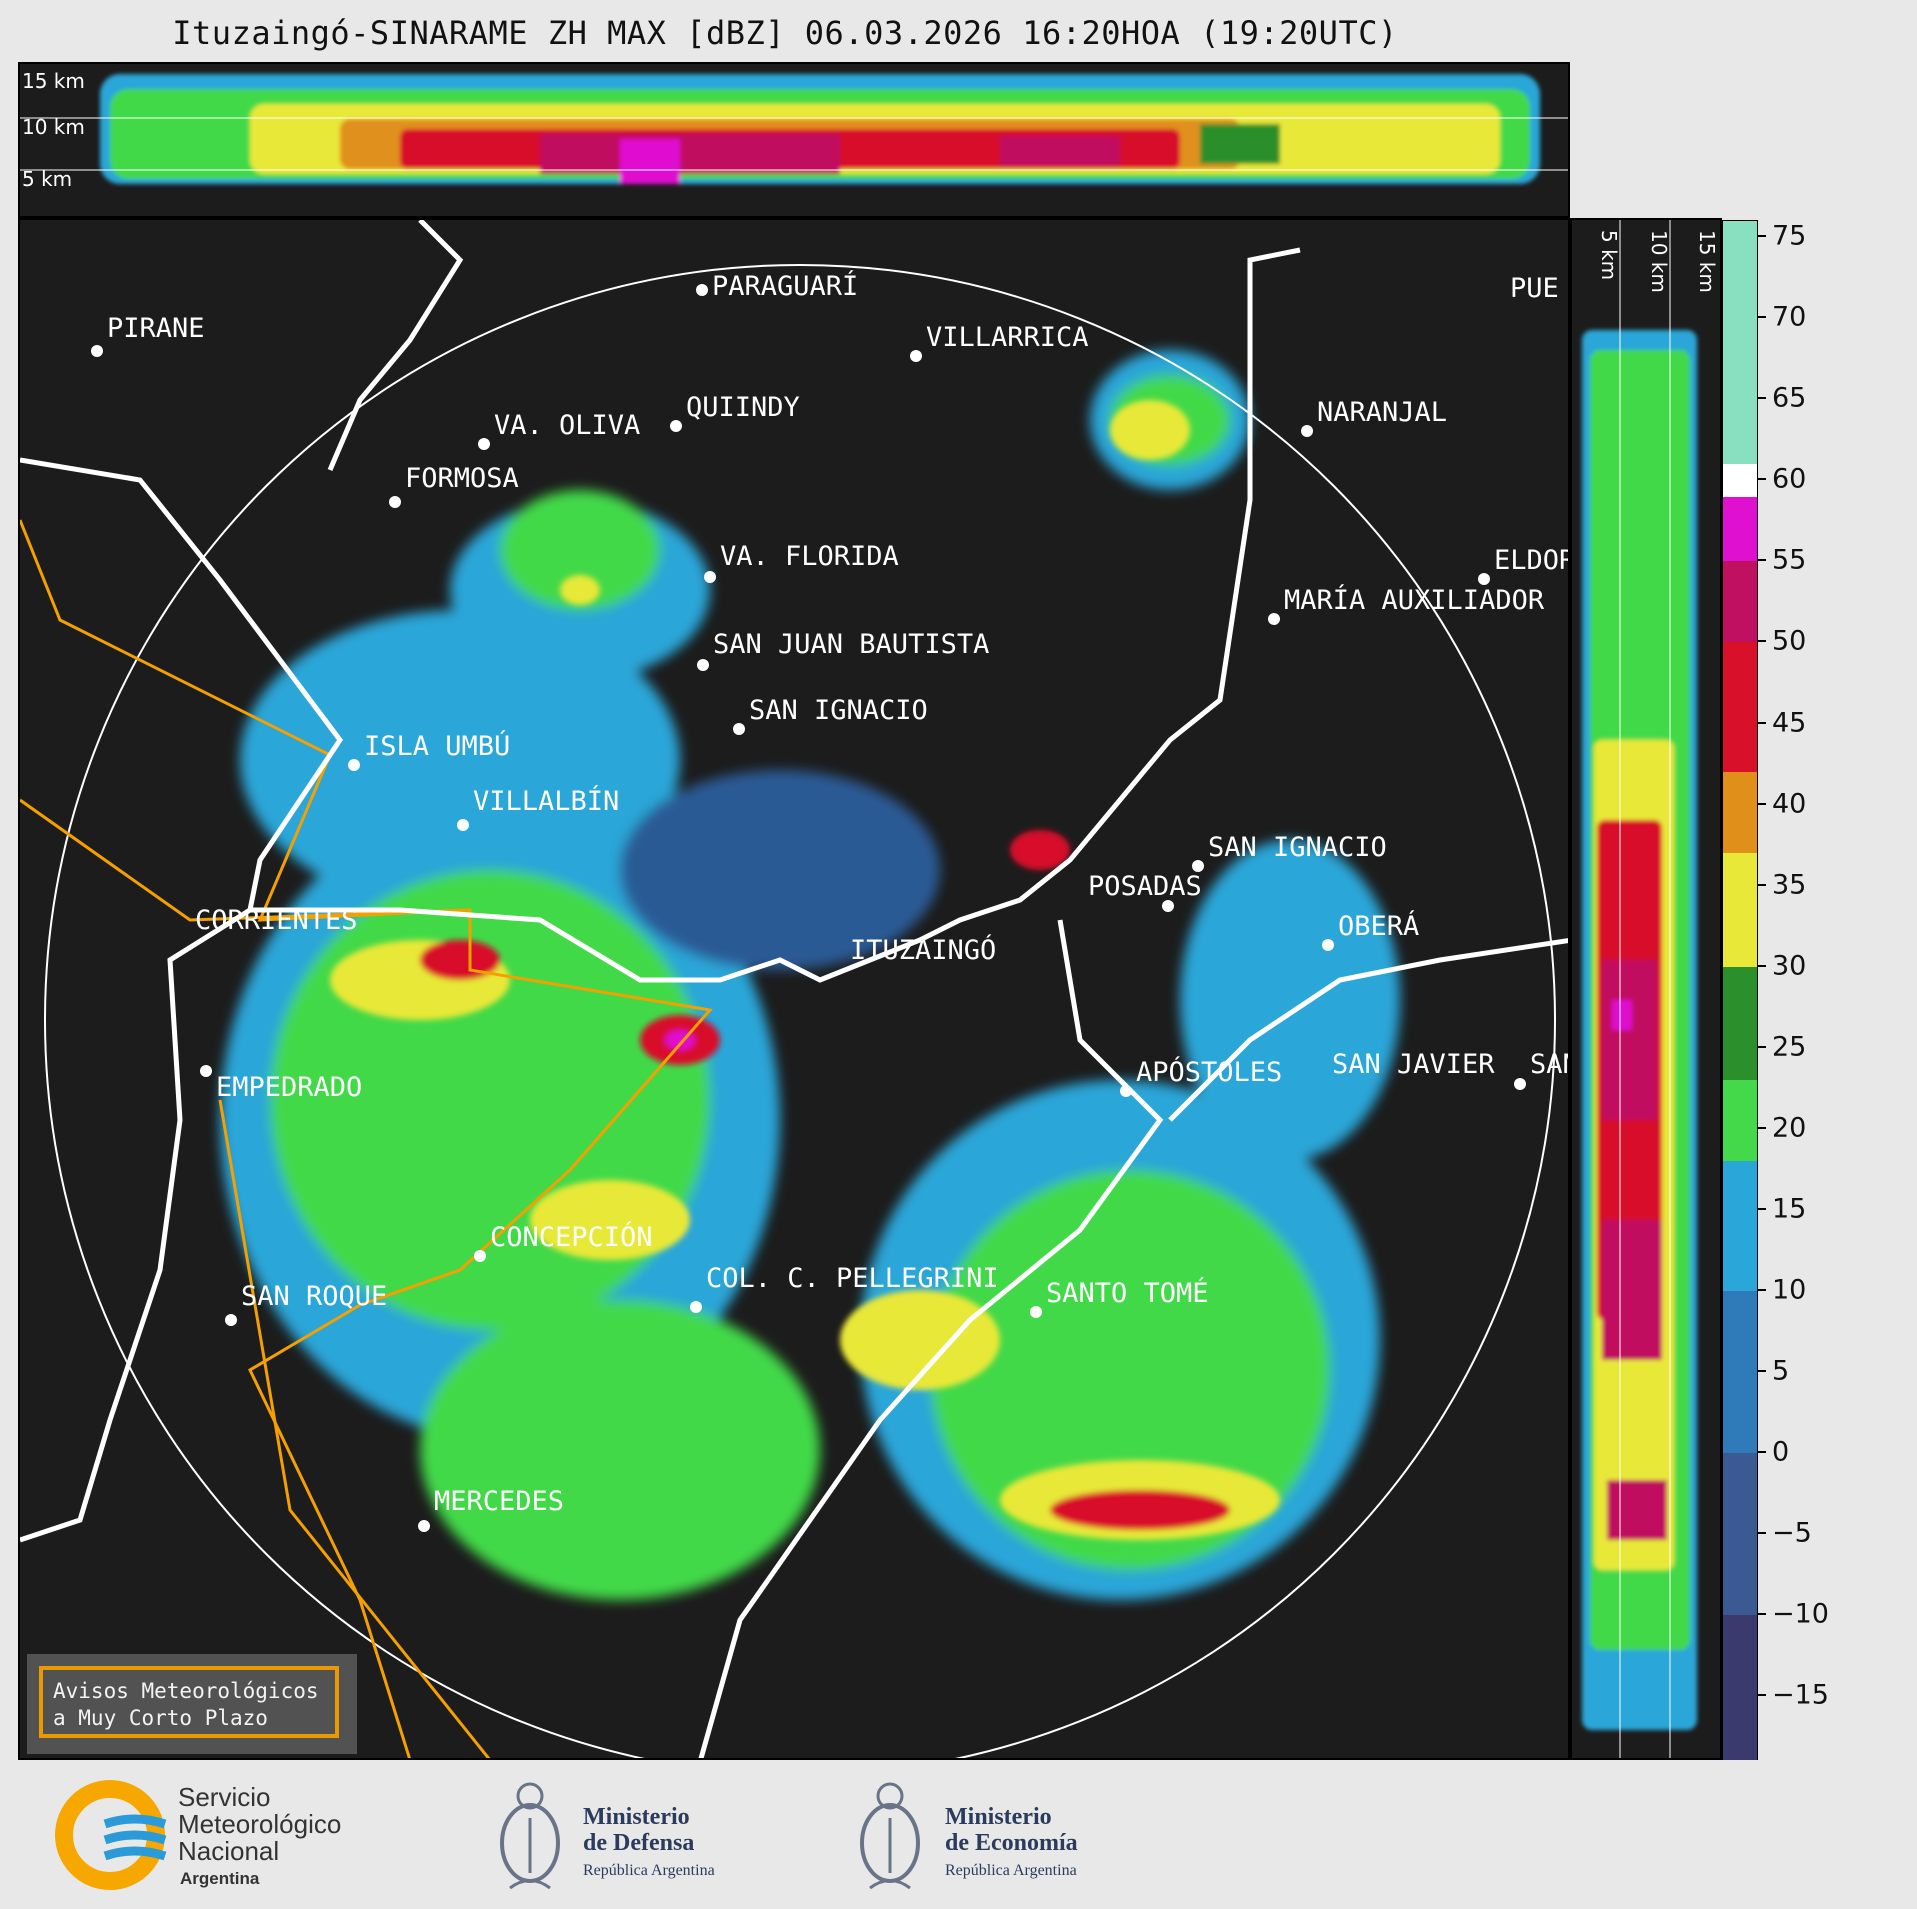 The height and width of the screenshot is (1909, 1917). I want to click on city-label: PARAGUARÍ, so click(785, 286).